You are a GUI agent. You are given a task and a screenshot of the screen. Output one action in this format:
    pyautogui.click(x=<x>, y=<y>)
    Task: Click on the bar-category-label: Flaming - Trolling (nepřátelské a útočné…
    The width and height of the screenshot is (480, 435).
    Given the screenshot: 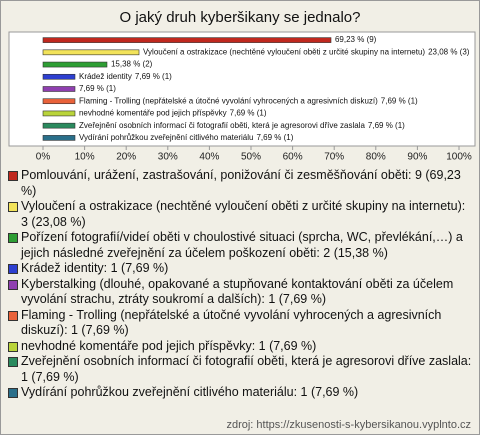 What is the action you would take?
    pyautogui.click(x=228, y=100)
    